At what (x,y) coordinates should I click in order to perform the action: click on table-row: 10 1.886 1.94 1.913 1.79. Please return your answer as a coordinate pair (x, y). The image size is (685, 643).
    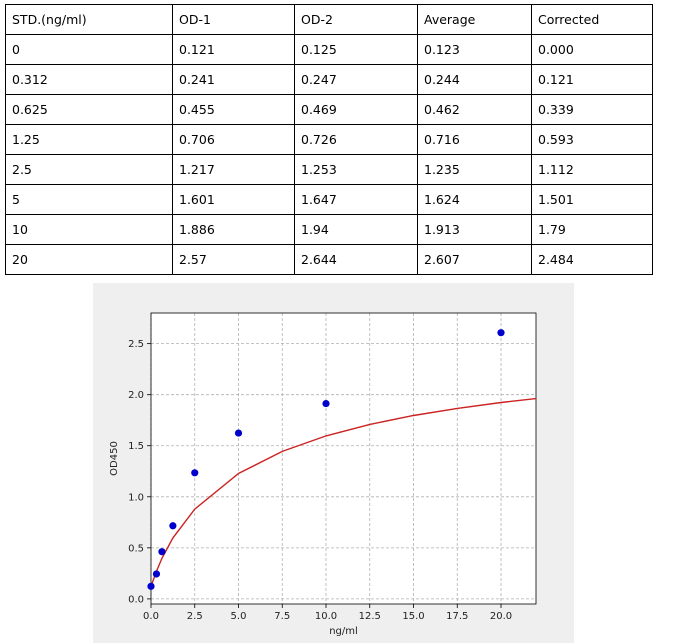
    Looking at the image, I should click on (329, 229).